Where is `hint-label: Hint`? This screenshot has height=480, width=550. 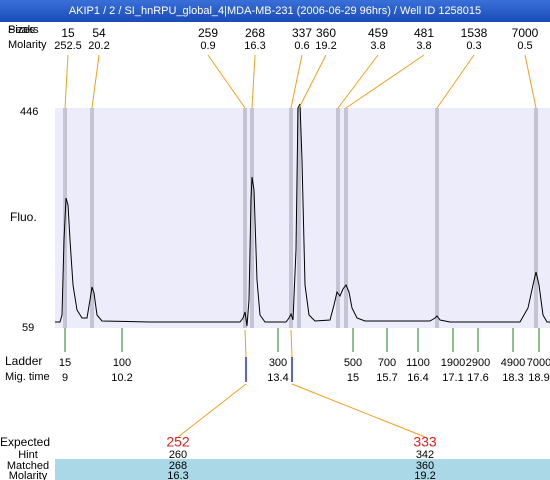 hint-label: Hint is located at coordinates (28, 455).